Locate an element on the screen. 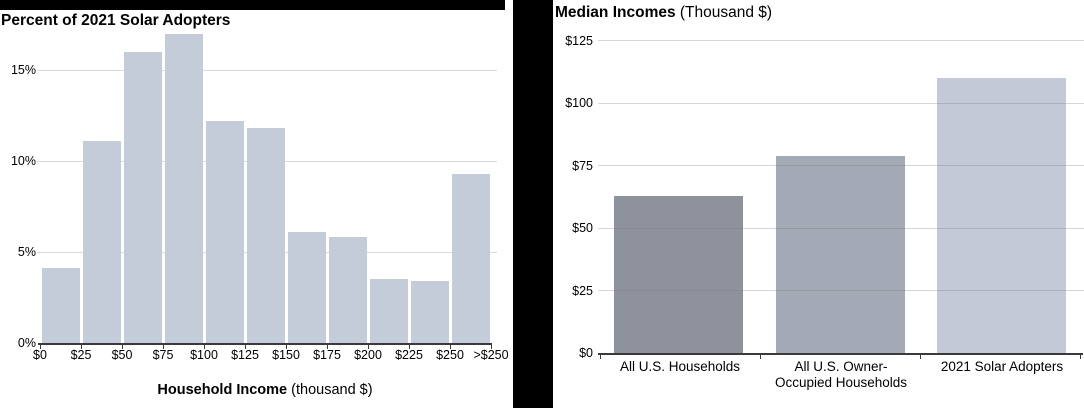 This screenshot has height=408, width=1084. category-label-solar-adopters: 2021 Solar Adopters is located at coordinates (1002, 366).